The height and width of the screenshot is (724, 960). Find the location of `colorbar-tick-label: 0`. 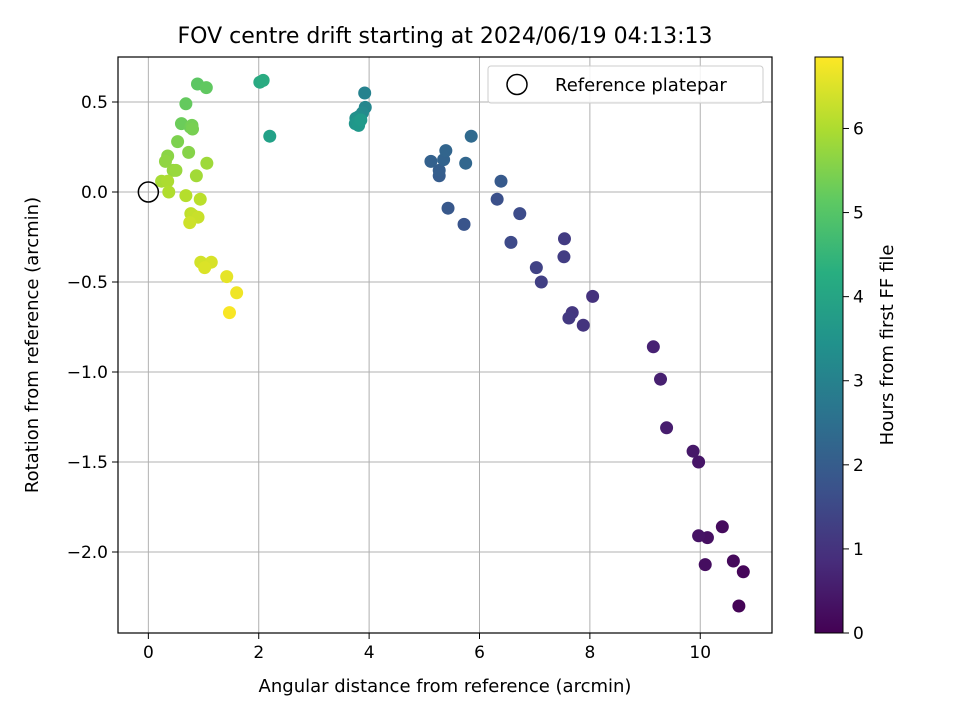

colorbar-tick-label: 0 is located at coordinates (858, 634).